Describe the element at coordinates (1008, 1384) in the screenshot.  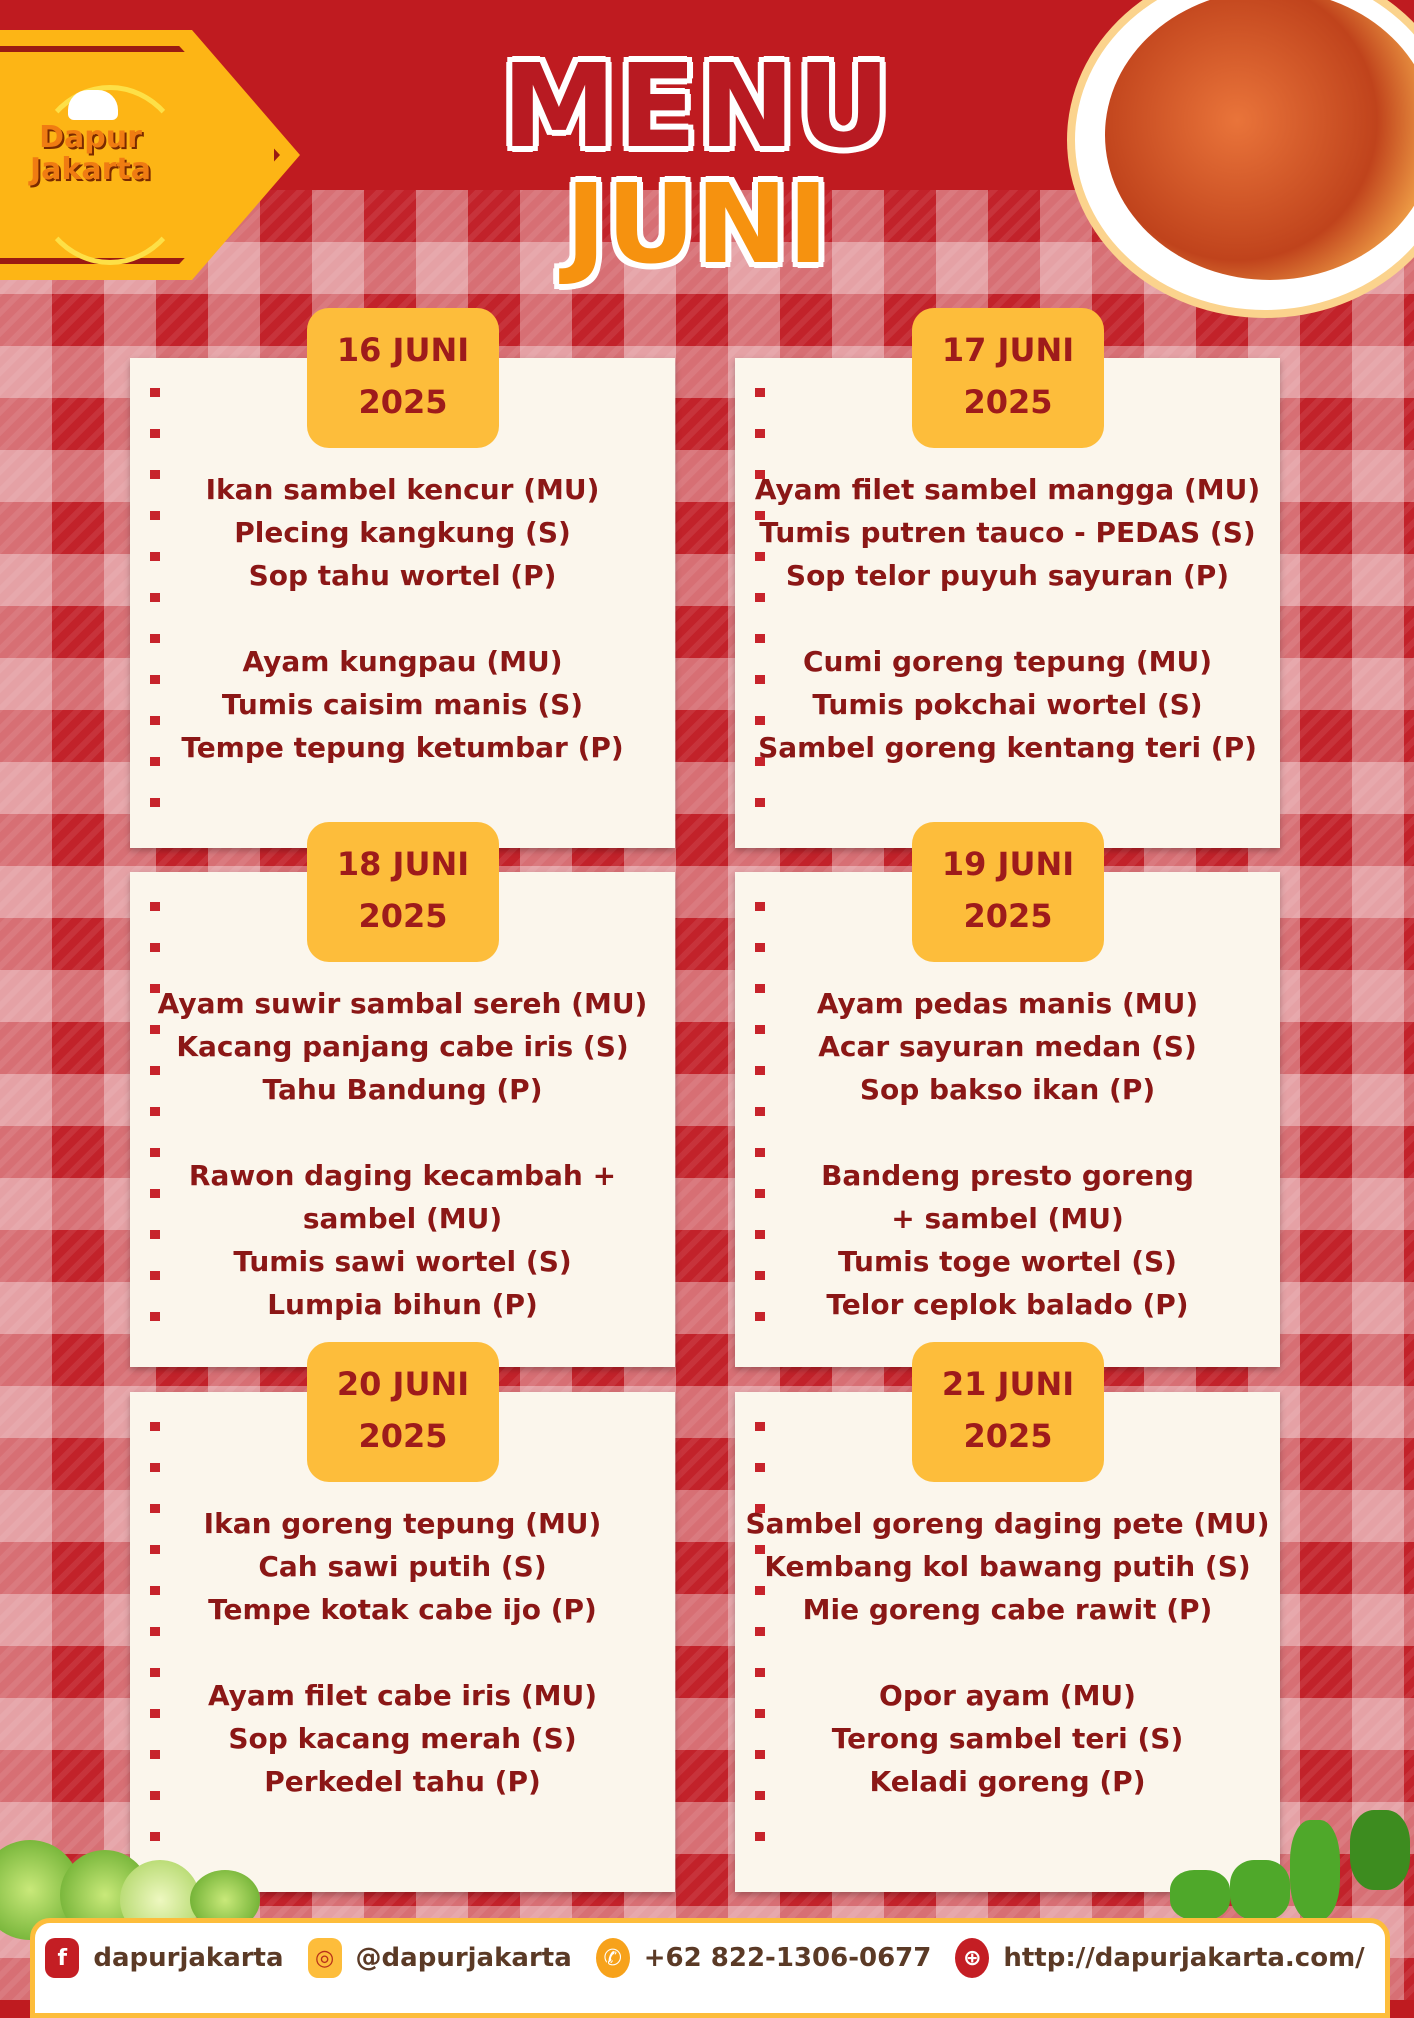
I see `date-label: 21 JUNI` at that location.